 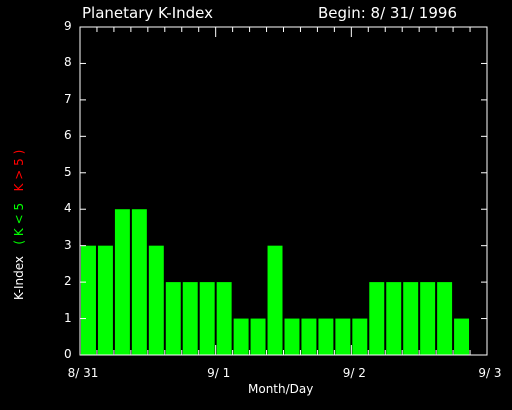 I want to click on y-tick-label: 4, so click(x=68, y=208).